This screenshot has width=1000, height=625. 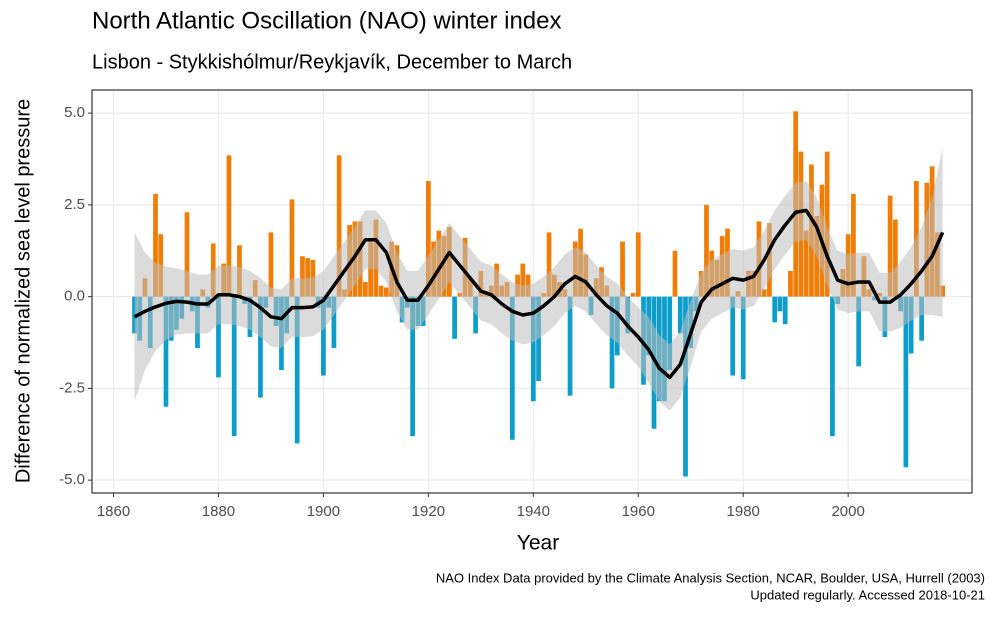 I want to click on x-tick-label: 1900, so click(x=323, y=511).